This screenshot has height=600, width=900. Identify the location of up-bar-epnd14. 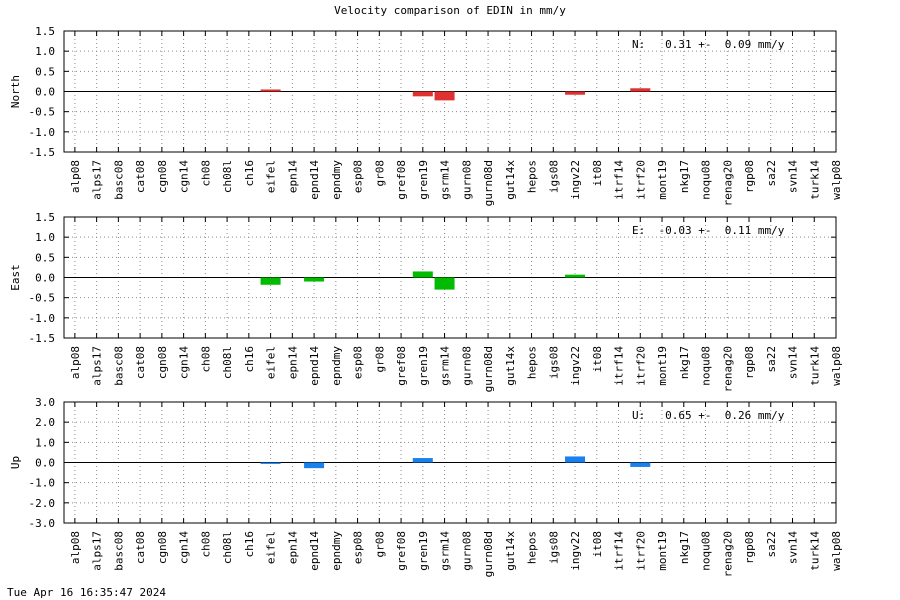
(314, 465).